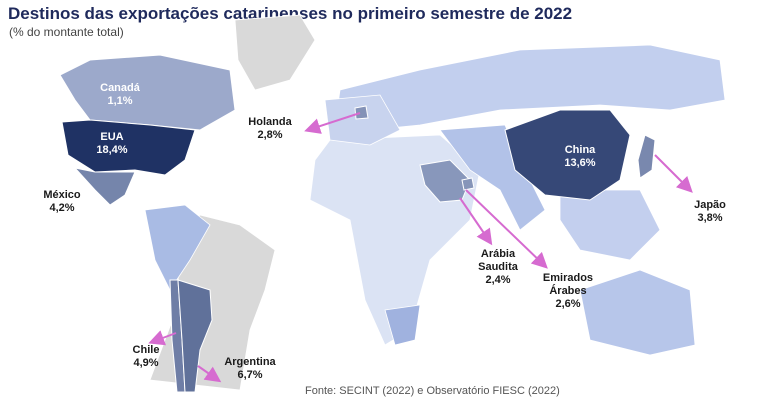 Image resolution: width=781 pixels, height=402 pixels. I want to click on region-value: 1,1%, so click(120, 101).